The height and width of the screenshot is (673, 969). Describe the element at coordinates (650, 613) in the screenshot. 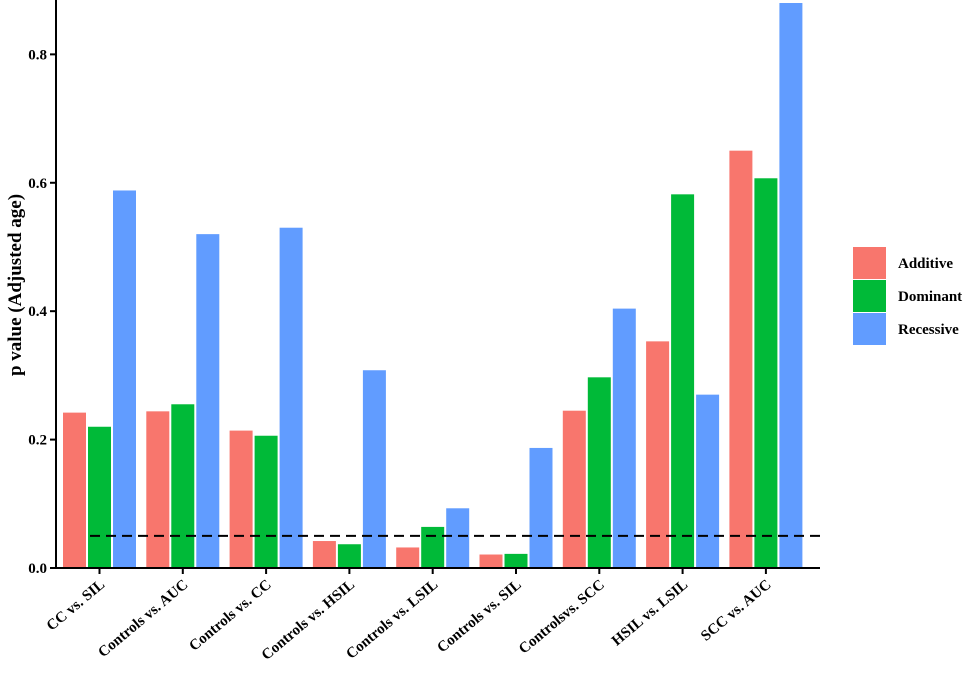

I see `x-tick-label: HSIL vs. LSIL` at that location.